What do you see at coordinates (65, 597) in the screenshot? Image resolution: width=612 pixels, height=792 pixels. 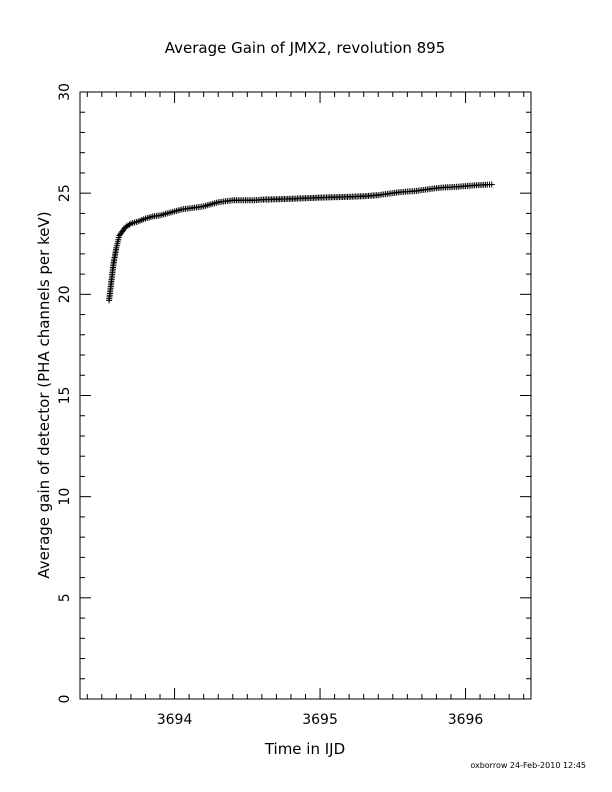 I see `y-tick-label: 5` at bounding box center [65, 597].